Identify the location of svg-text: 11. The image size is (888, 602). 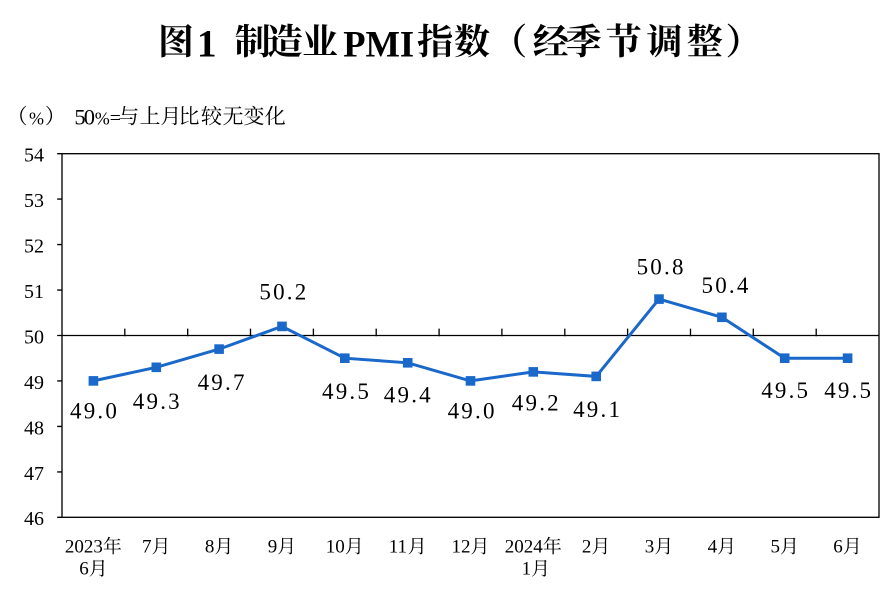
(398, 547).